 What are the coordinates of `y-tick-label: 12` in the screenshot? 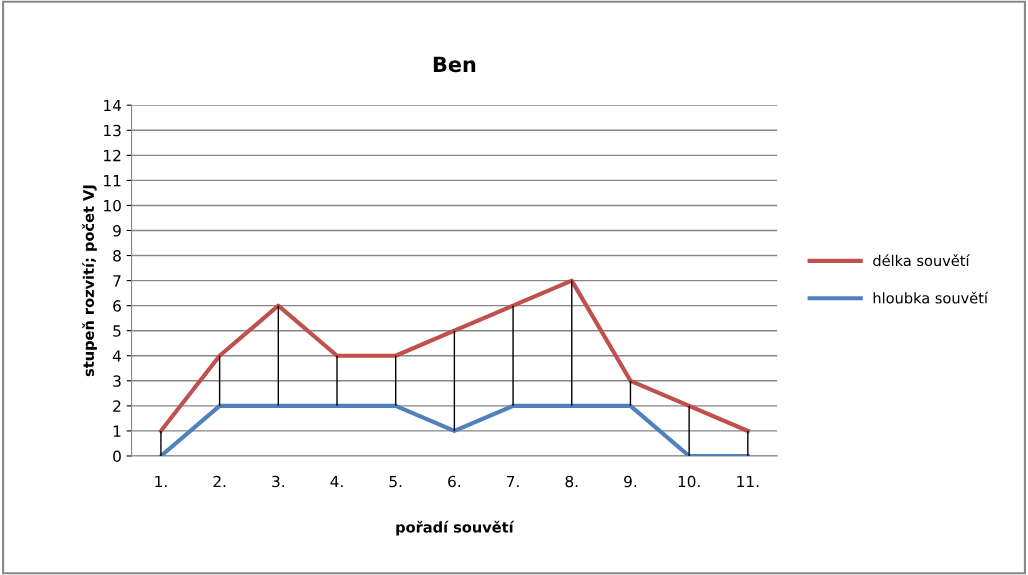 It's located at (112, 155).